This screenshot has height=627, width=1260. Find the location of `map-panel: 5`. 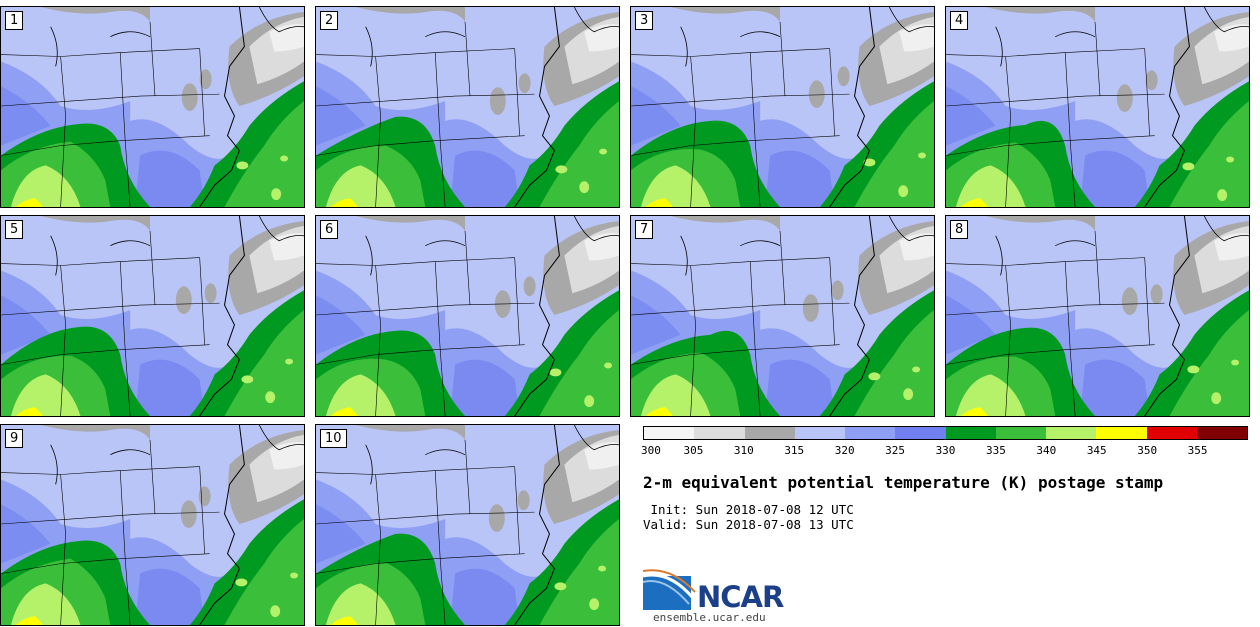

map-panel: 5 is located at coordinates (152, 316).